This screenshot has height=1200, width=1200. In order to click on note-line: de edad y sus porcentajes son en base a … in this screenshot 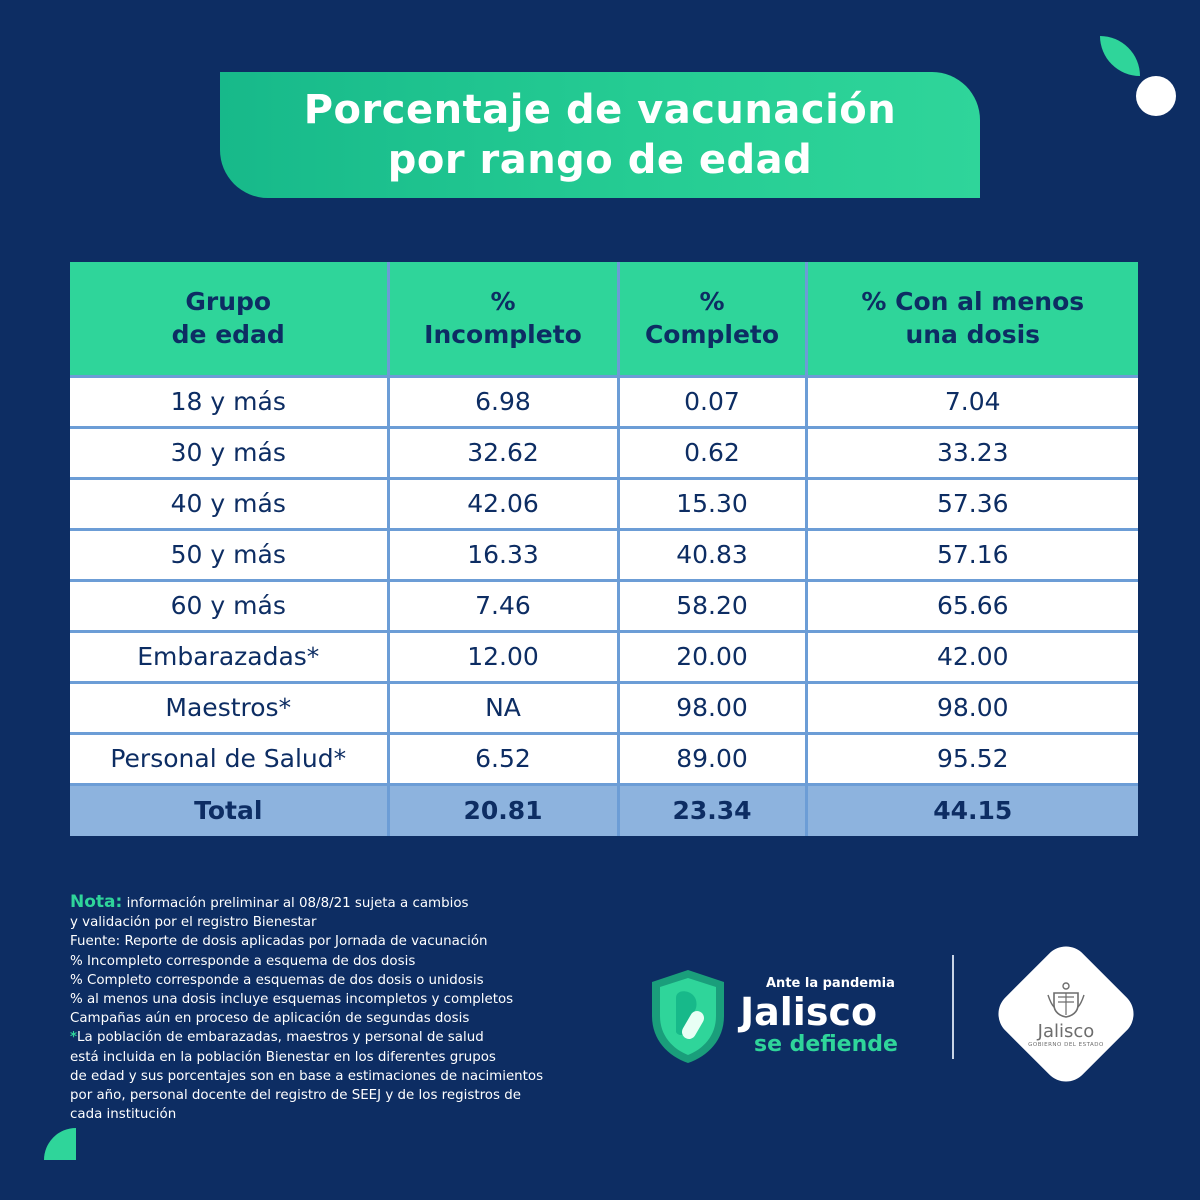, I will do `click(307, 1076)`.